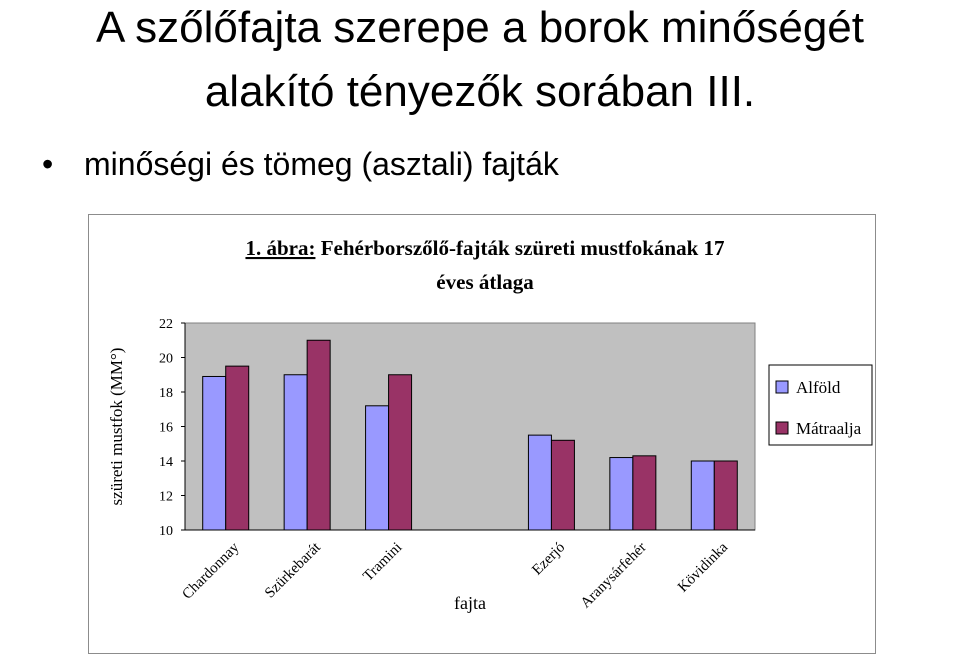 The image size is (960, 658). I want to click on x-axis-title: fajta, so click(470, 603).